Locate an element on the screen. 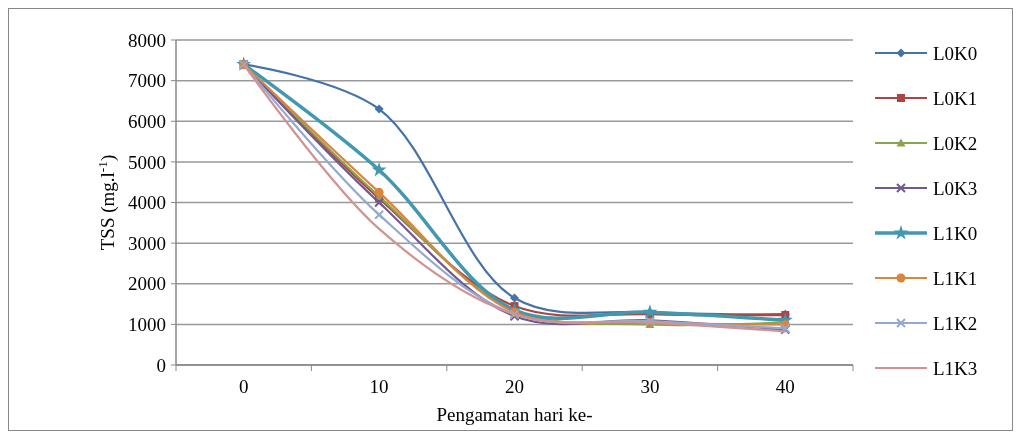 Image resolution: width=1021 pixels, height=439 pixels. y-tick-label: 1000 is located at coordinates (147, 325).